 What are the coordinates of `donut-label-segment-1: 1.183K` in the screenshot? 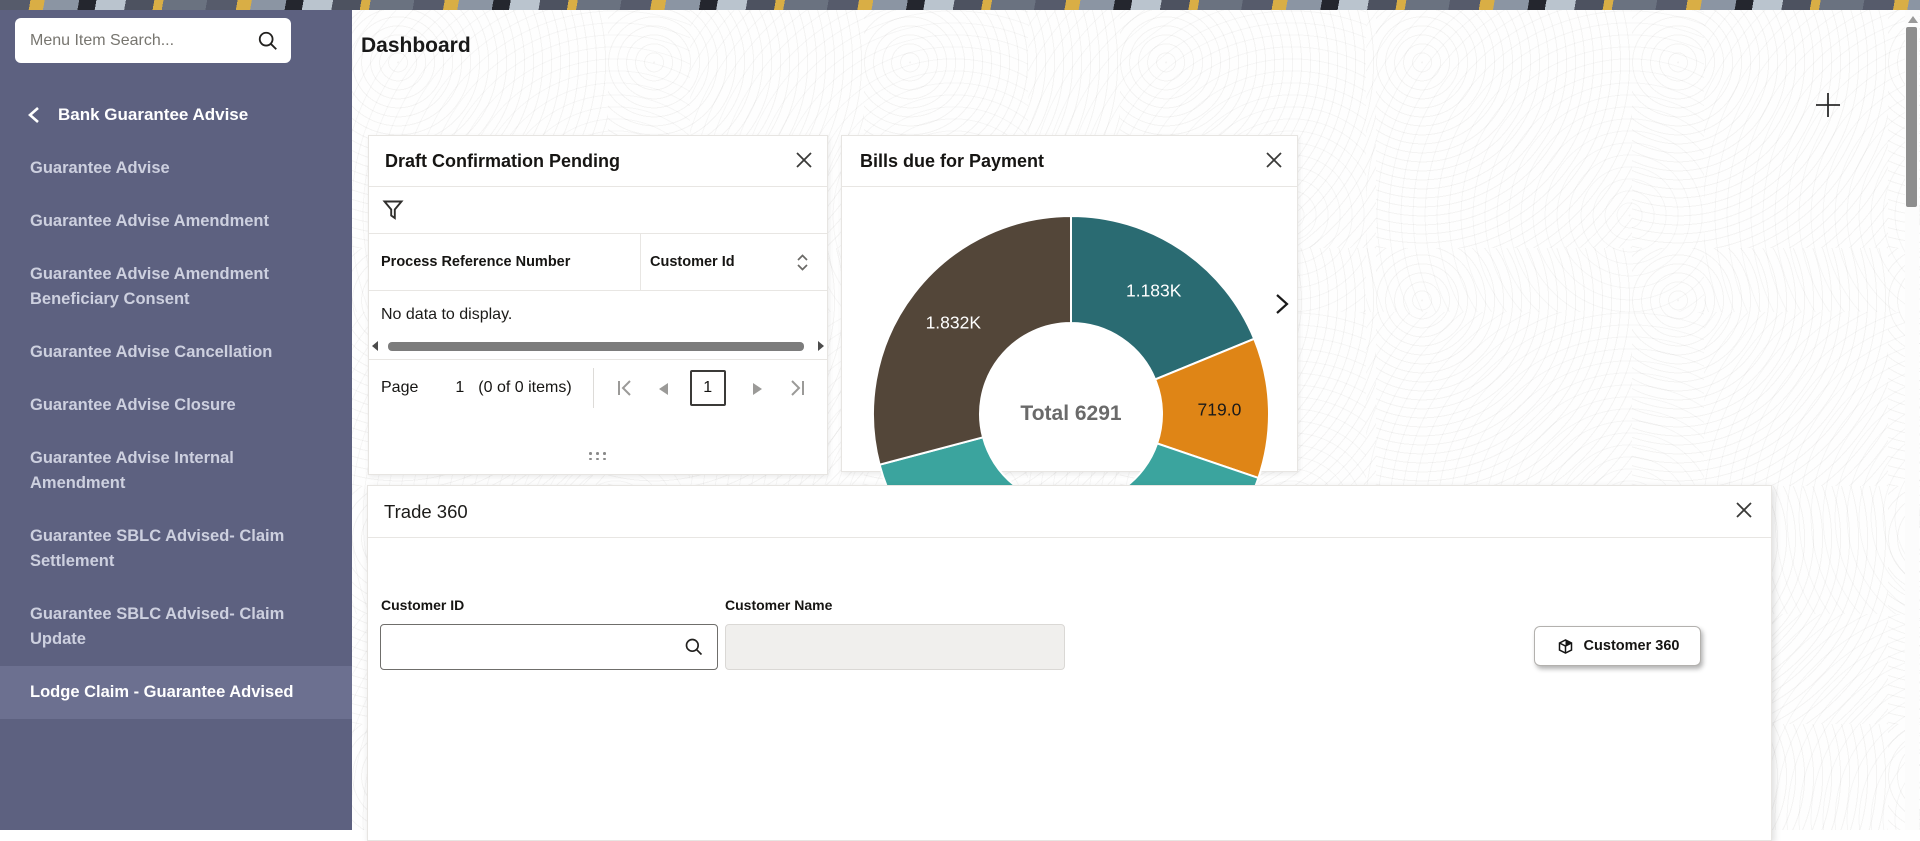 It's located at (1153, 290).